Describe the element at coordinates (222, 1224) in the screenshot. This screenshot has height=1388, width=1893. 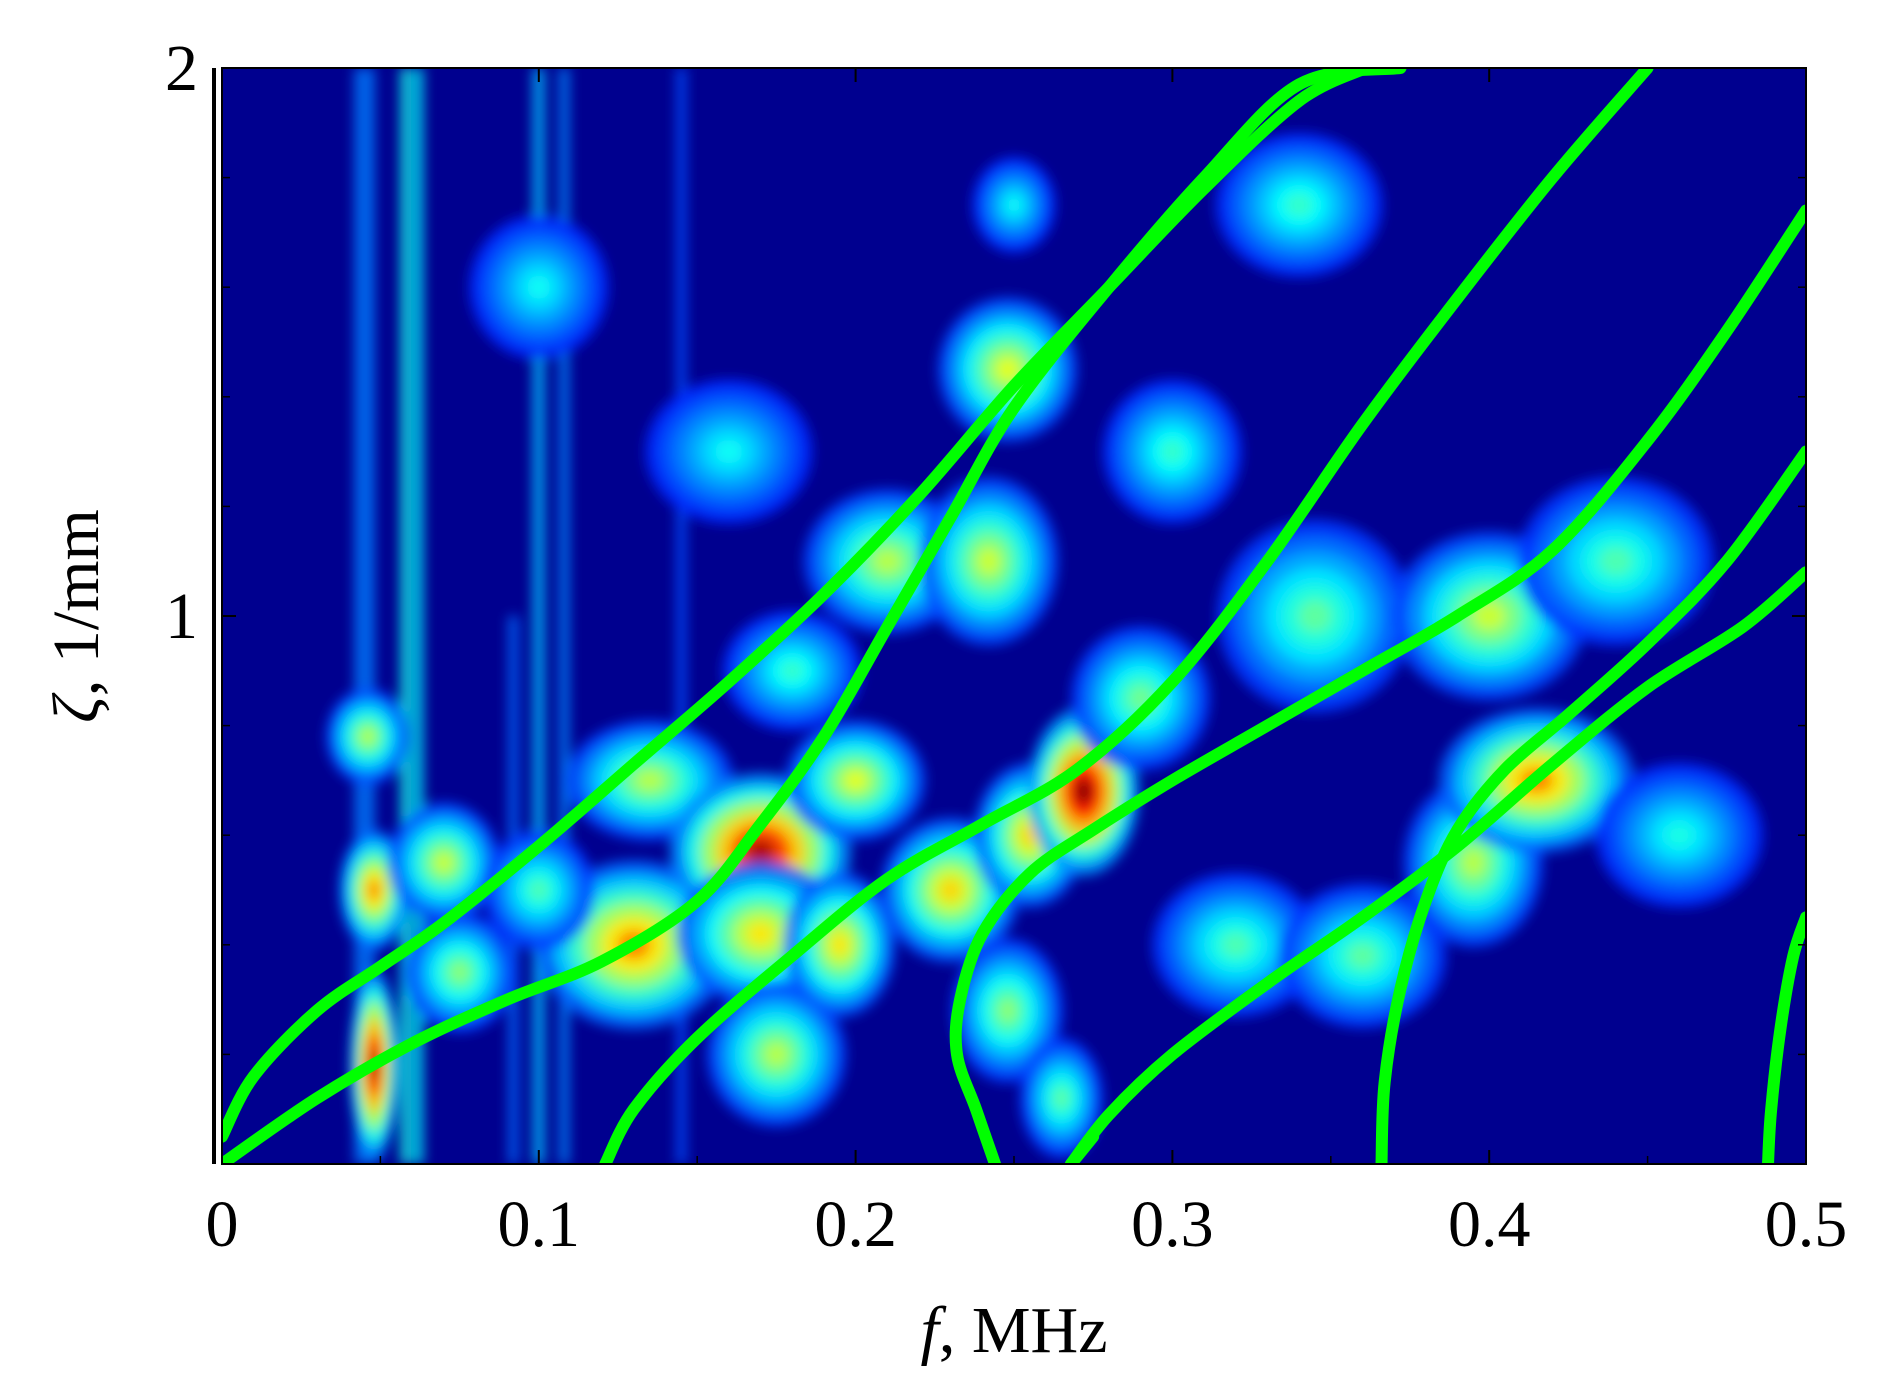
I see `x-tick-label-0: 0` at that location.